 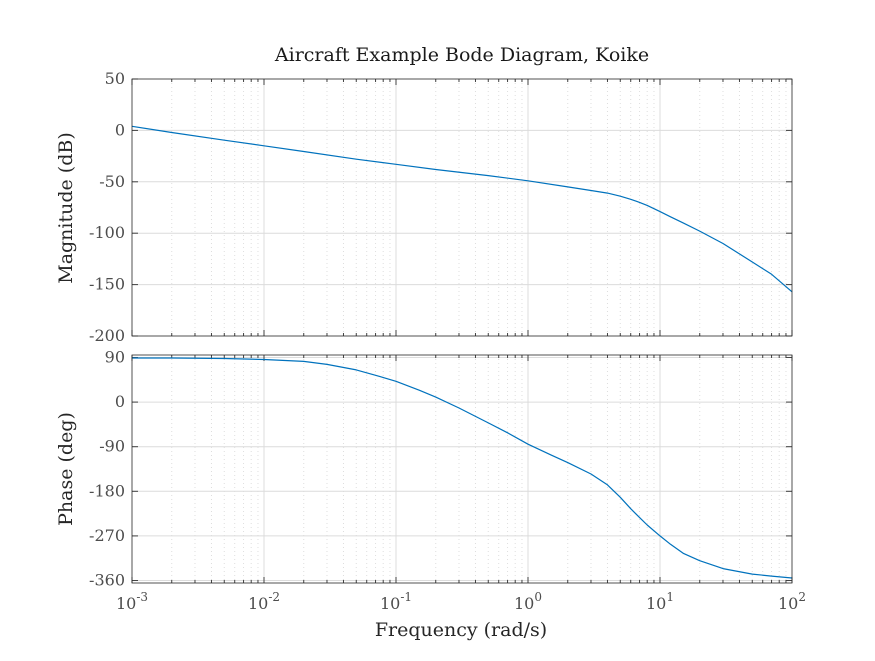 What do you see at coordinates (461, 55) in the screenshot?
I see `chart-title: Aircraft Example Bode Diagram, Koike` at bounding box center [461, 55].